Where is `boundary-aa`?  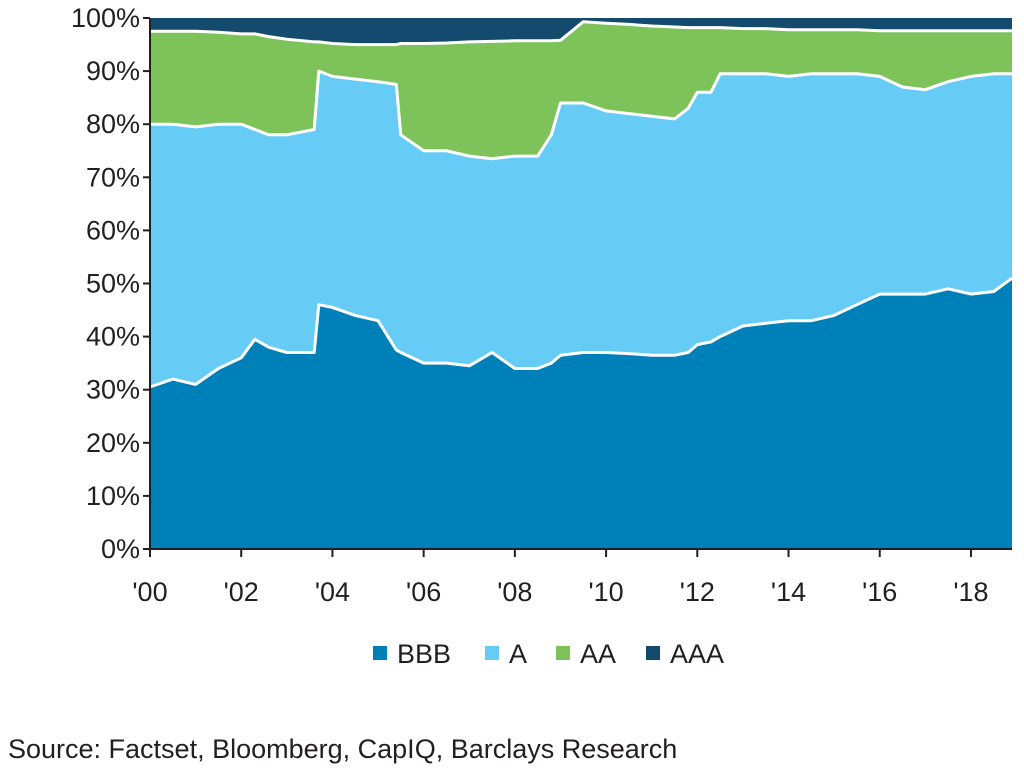 boundary-aa is located at coordinates (581, 33).